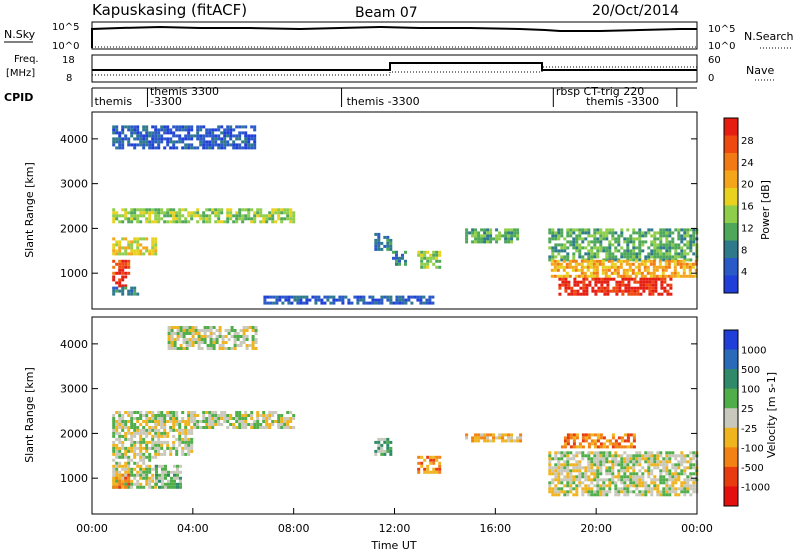 This screenshot has height=554, width=800. What do you see at coordinates (747, 207) in the screenshot?
I see `colorbar-tick-label: 16` at bounding box center [747, 207].